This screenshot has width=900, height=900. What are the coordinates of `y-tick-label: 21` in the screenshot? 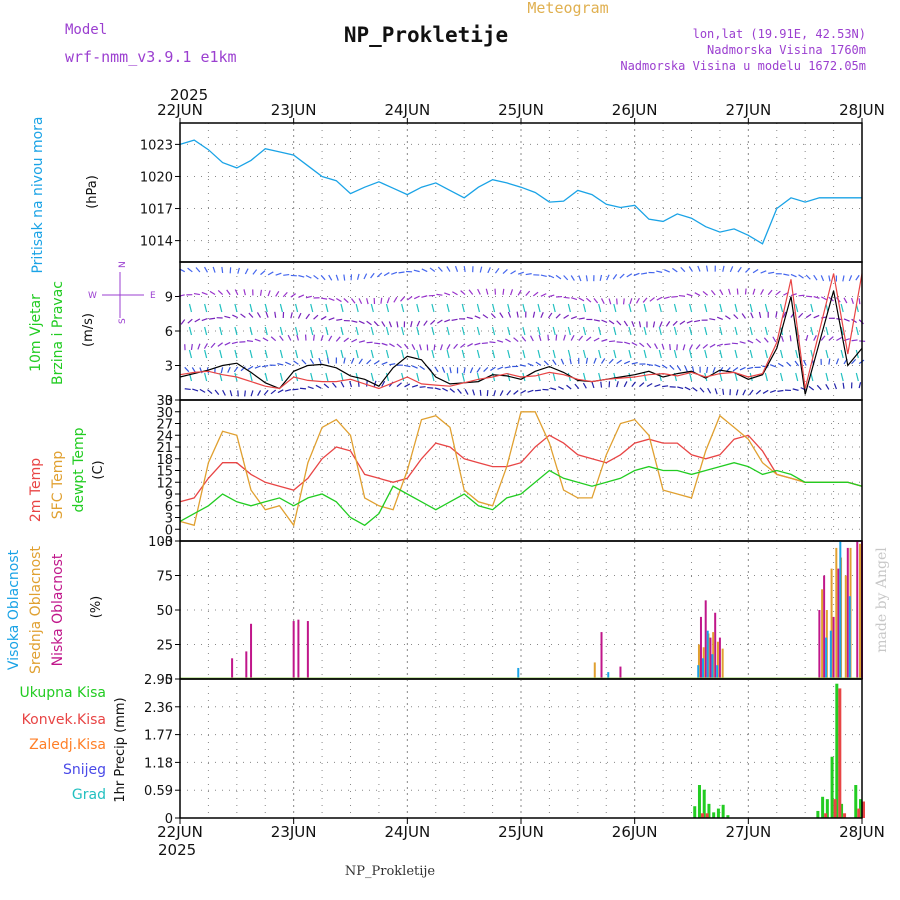 It's located at (164, 448).